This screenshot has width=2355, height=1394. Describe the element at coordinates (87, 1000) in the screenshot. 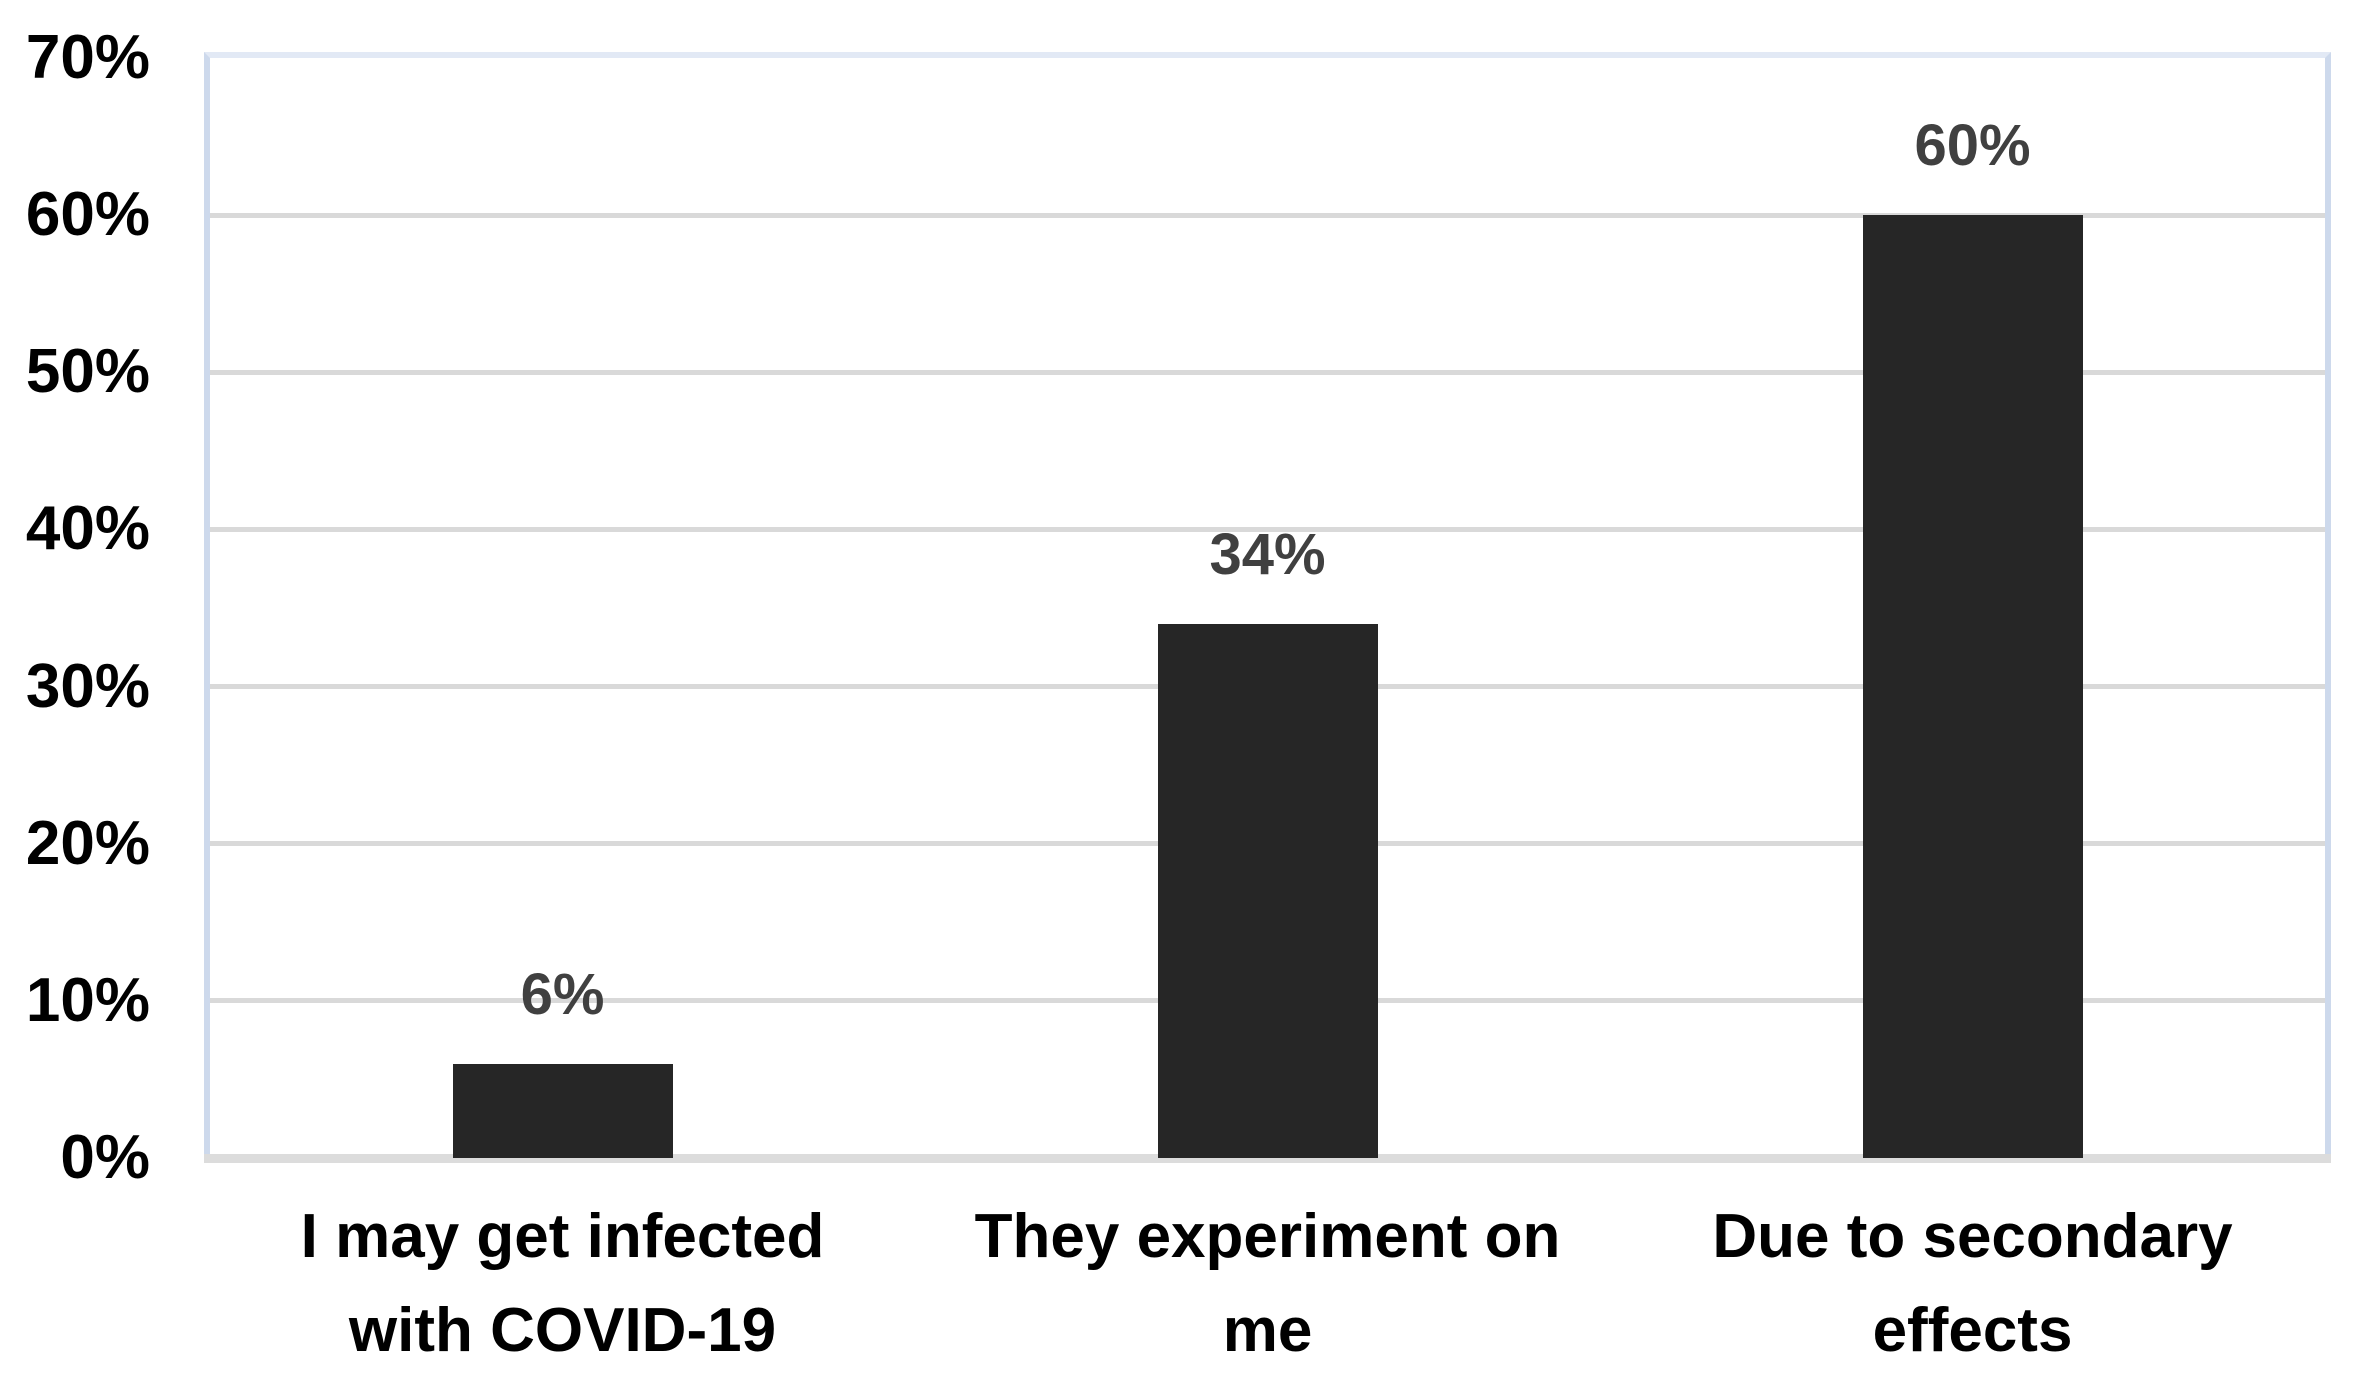

I see `y-axis-tick-label-10: 10%` at that location.